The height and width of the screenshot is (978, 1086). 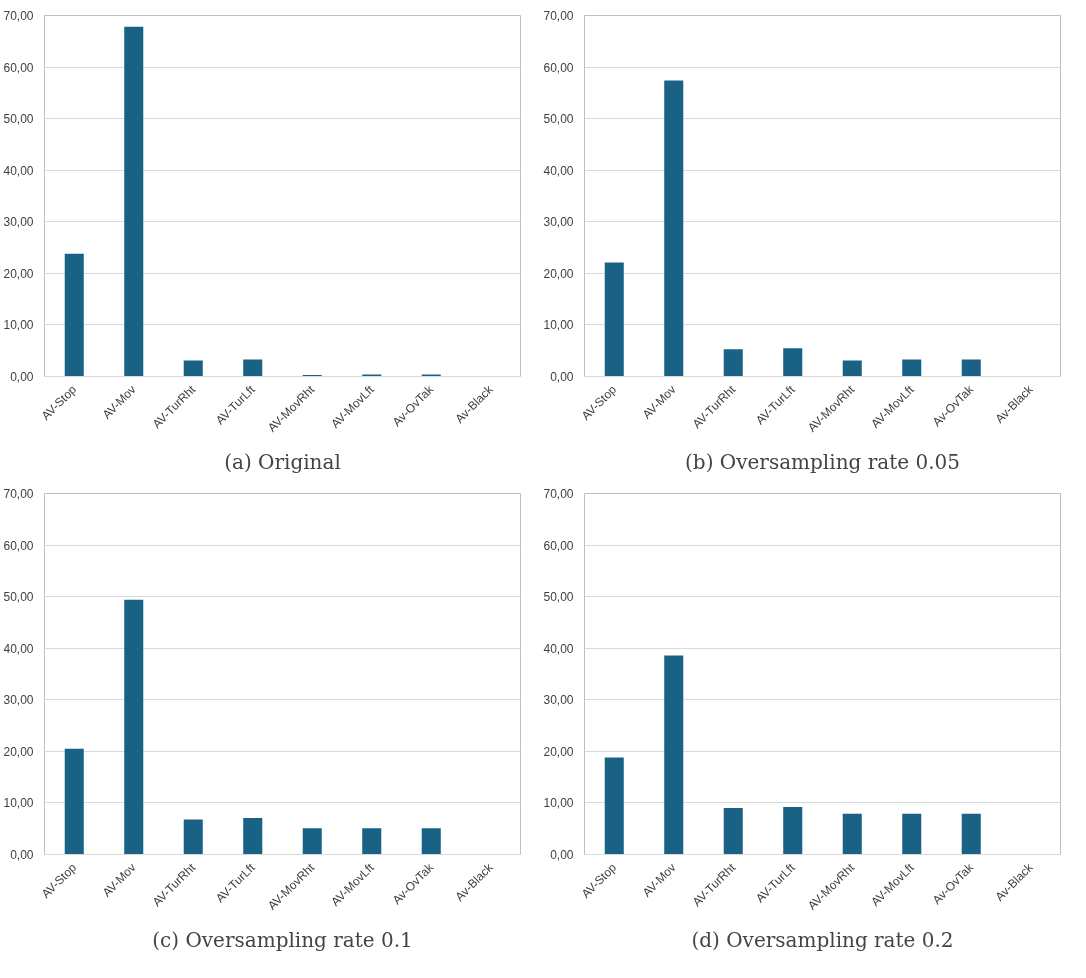 What do you see at coordinates (822, 939) in the screenshot?
I see `text: (d) Oversampling rate 0.2` at bounding box center [822, 939].